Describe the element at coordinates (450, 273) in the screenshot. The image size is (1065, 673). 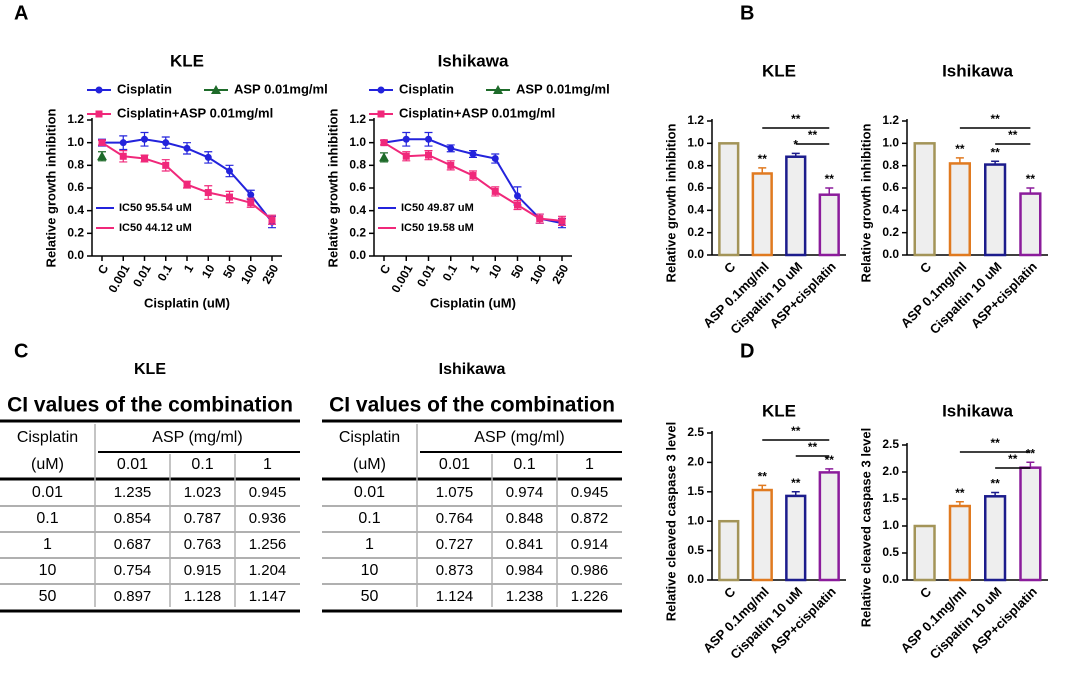
I see `x-tick-label: 0.1` at that location.